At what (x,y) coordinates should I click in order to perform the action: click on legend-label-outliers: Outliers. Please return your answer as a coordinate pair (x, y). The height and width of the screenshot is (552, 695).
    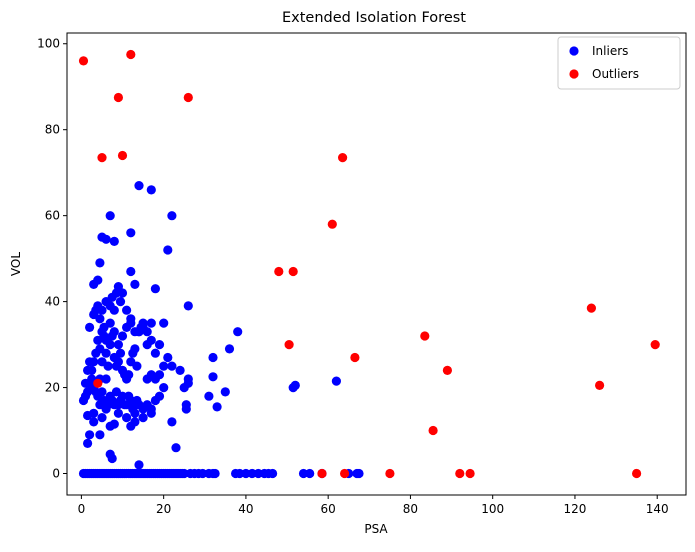
    Looking at the image, I should click on (615, 74).